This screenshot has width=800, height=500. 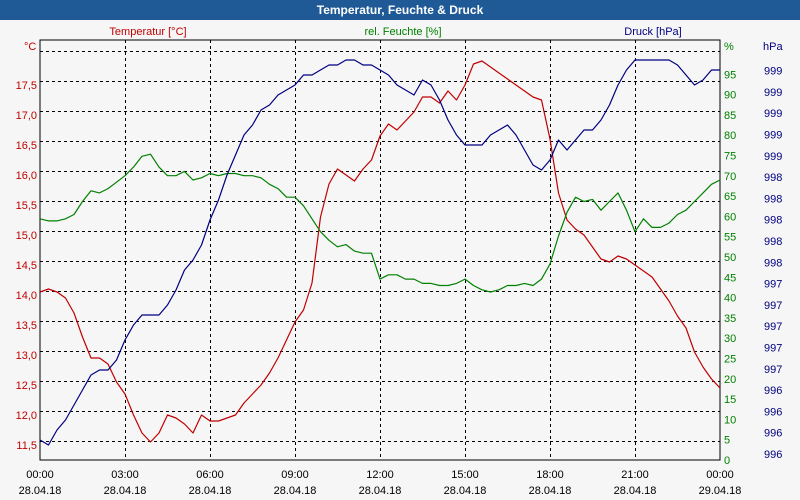 What do you see at coordinates (26, 446) in the screenshot?
I see `temperature-tick-label: 11,5` at bounding box center [26, 446].